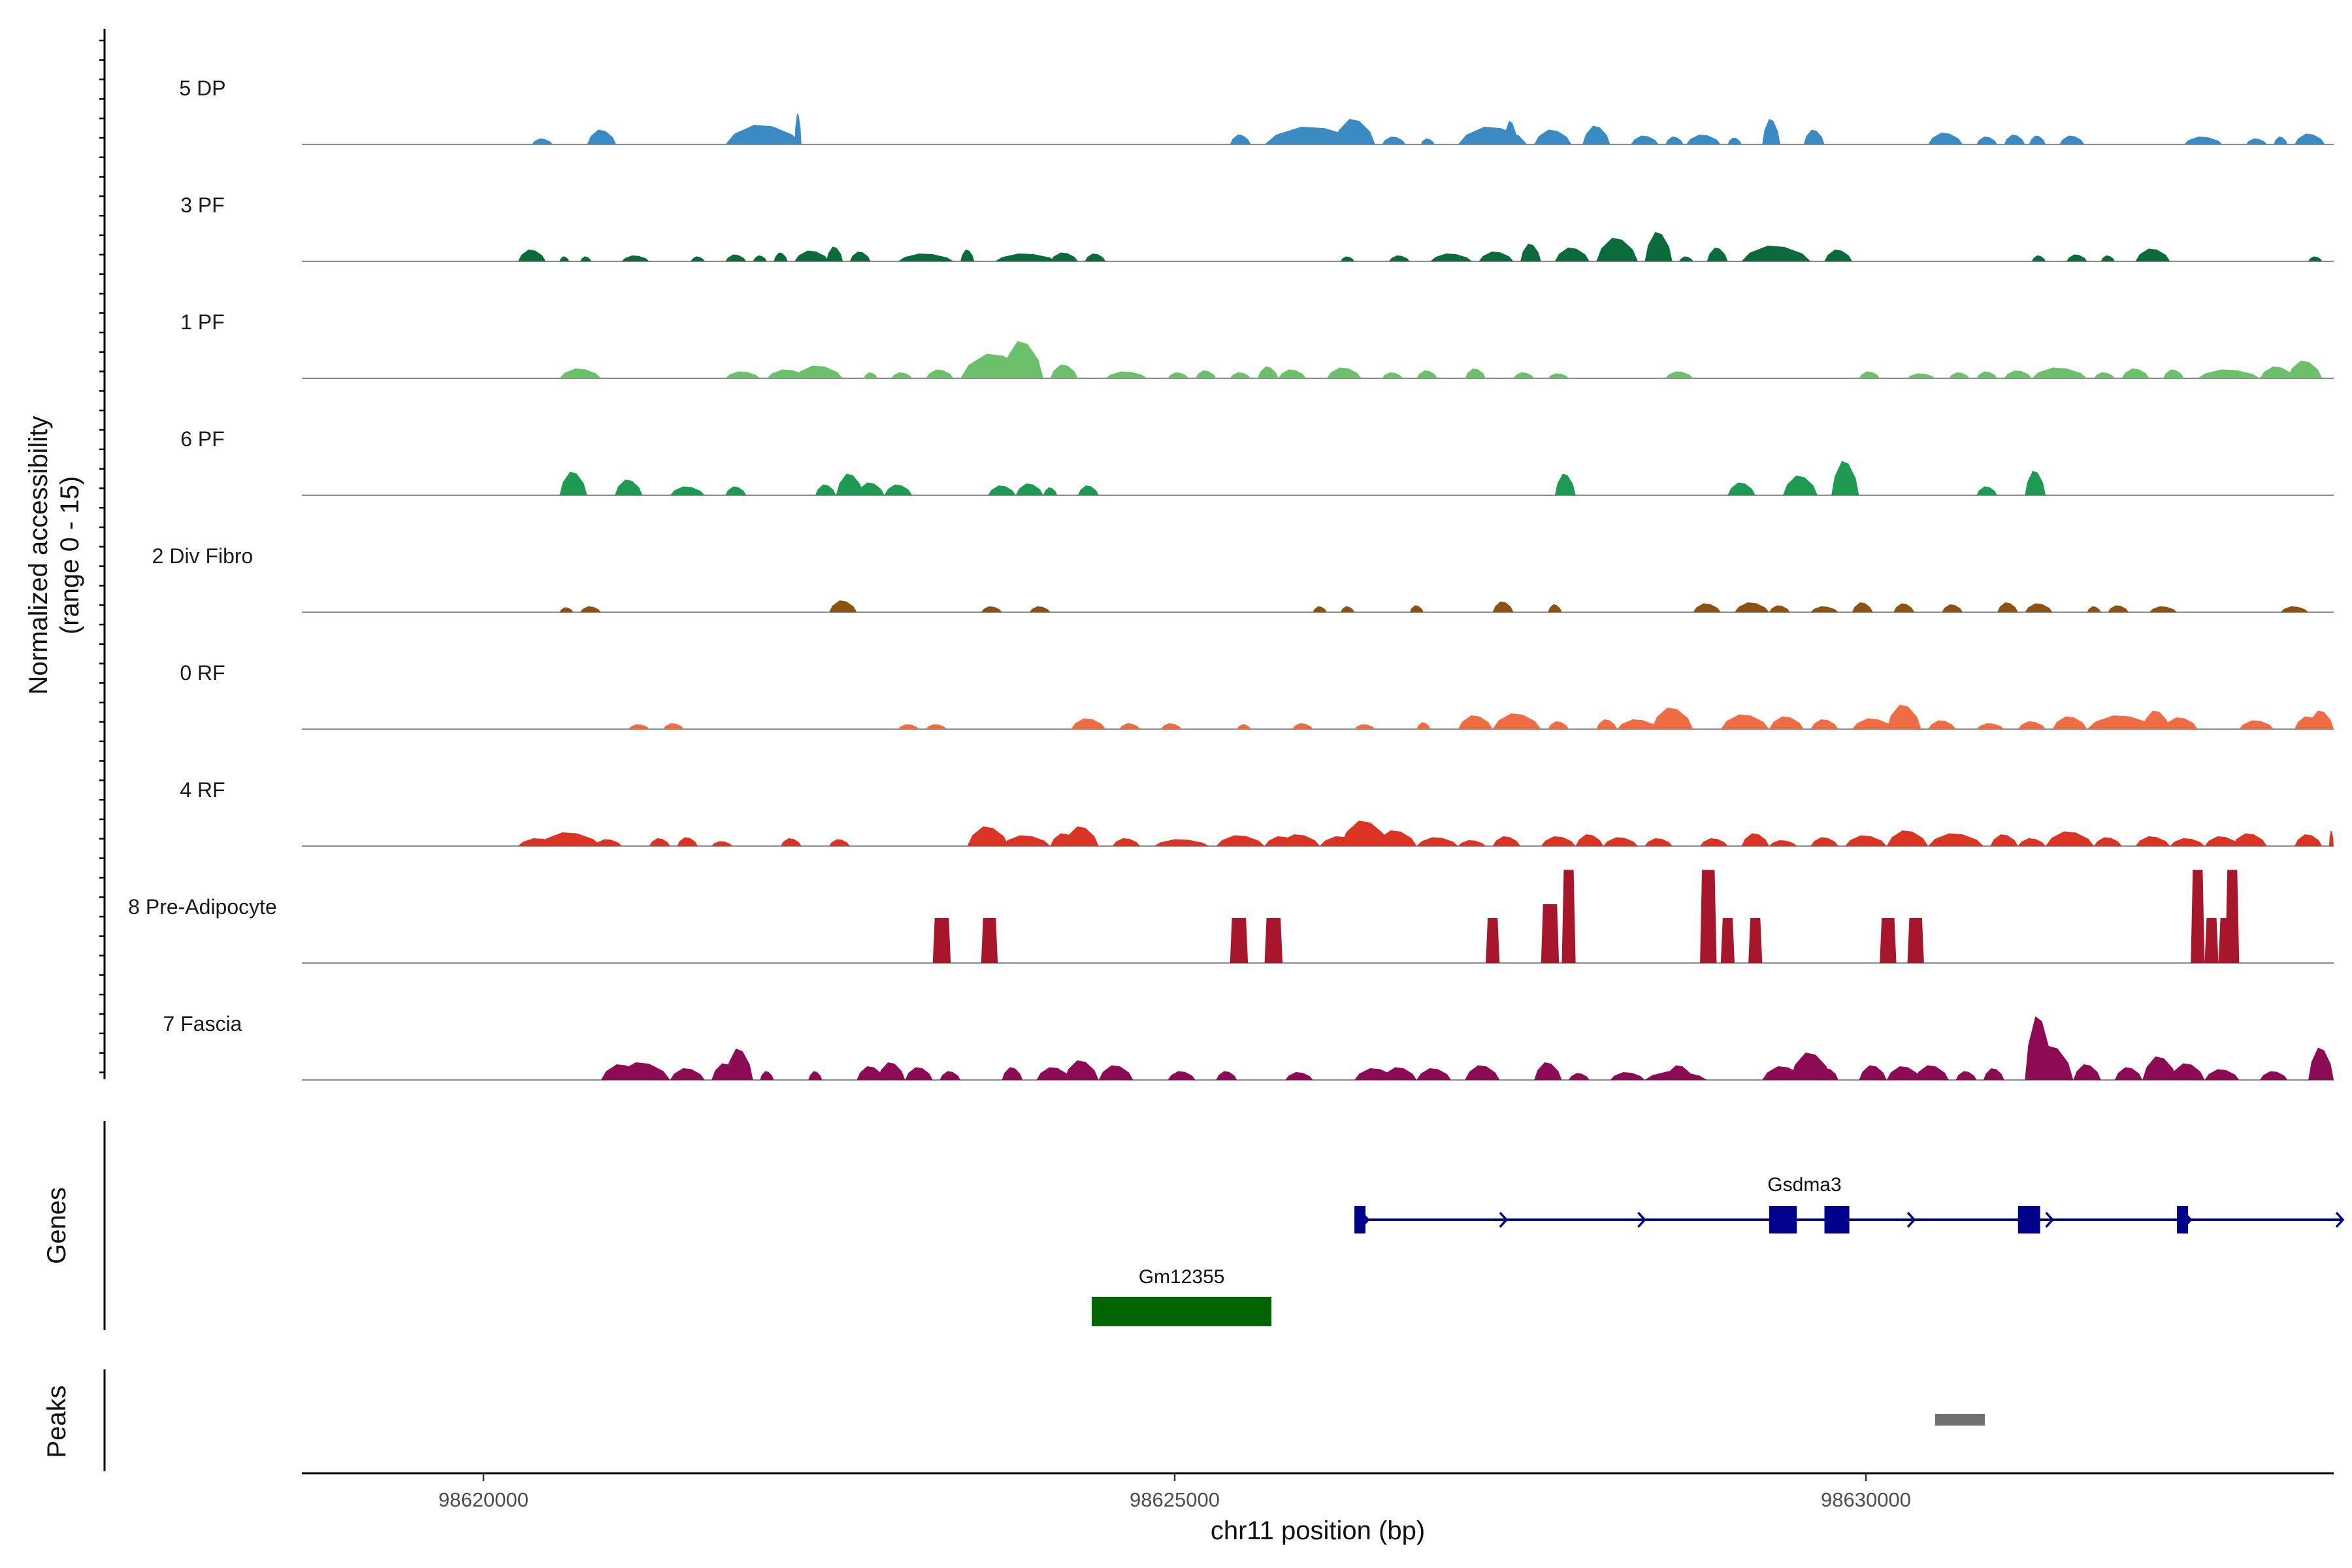 The image size is (2352, 1568). What do you see at coordinates (202, 1024) in the screenshot?
I see `track-label: 7 Fascia` at bounding box center [202, 1024].